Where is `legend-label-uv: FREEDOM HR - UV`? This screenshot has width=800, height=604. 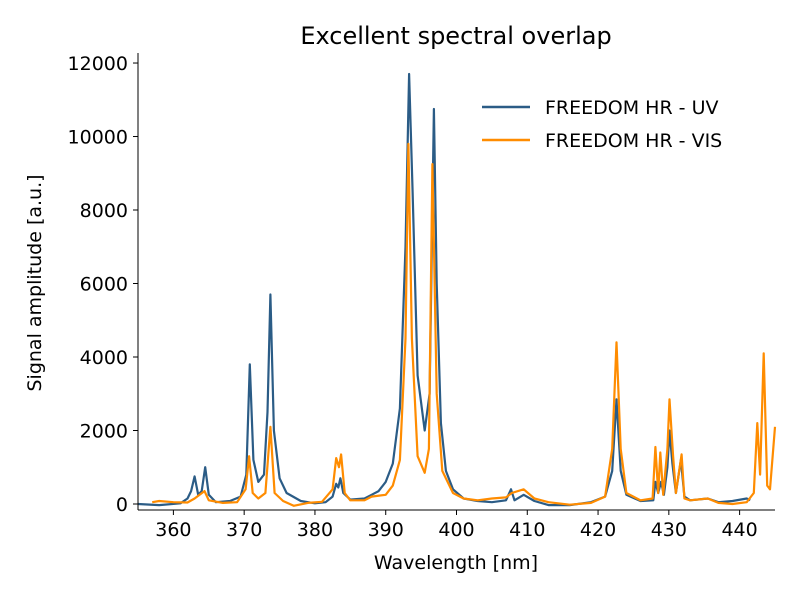 legend-label-uv: FREEDOM HR - UV is located at coordinates (632, 108).